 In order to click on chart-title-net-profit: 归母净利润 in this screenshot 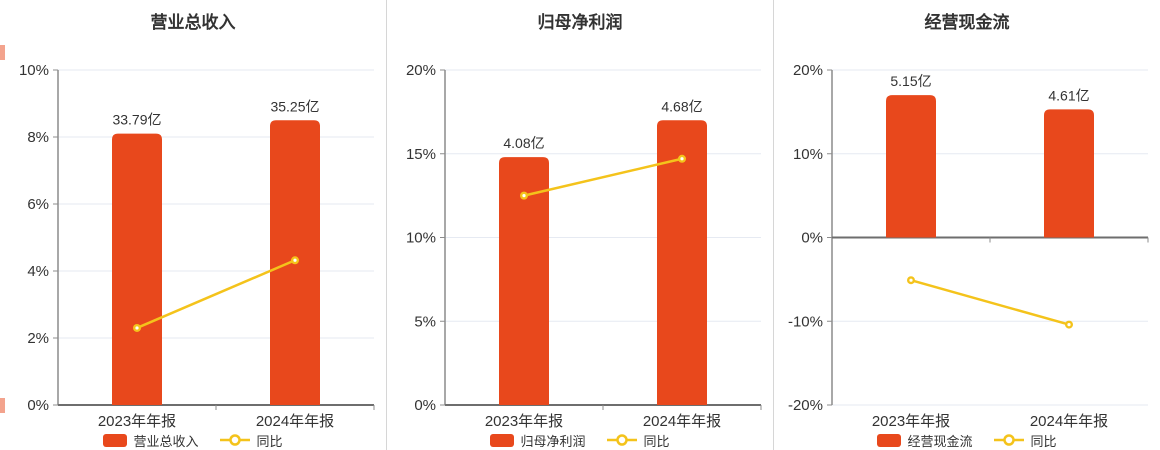, I will do `click(580, 22)`.